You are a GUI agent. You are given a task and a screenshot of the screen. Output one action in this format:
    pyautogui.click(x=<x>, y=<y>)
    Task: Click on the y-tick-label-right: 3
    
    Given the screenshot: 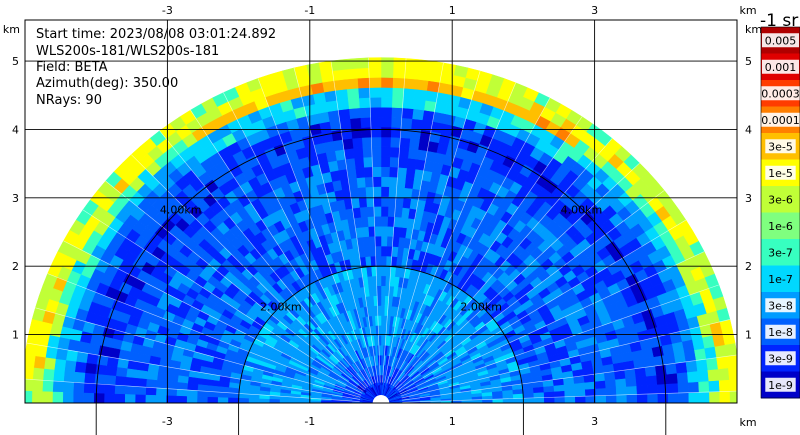 What is the action you would take?
    pyautogui.click(x=748, y=198)
    